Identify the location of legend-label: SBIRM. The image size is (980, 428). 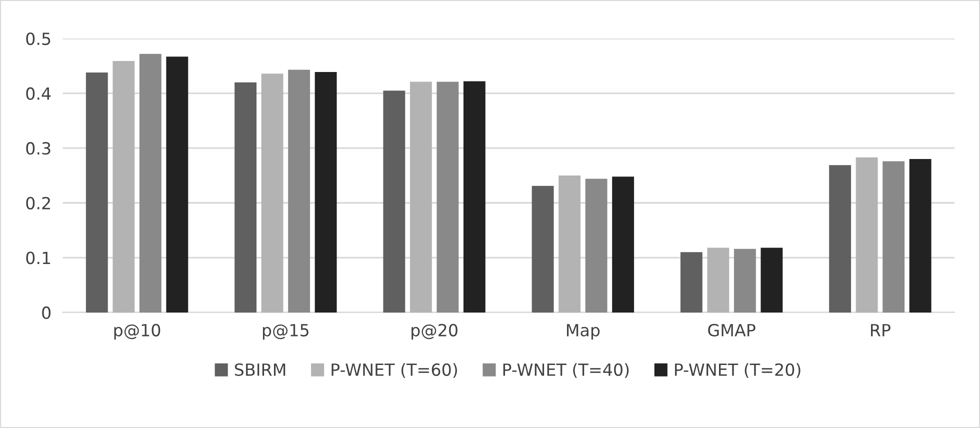
(260, 369).